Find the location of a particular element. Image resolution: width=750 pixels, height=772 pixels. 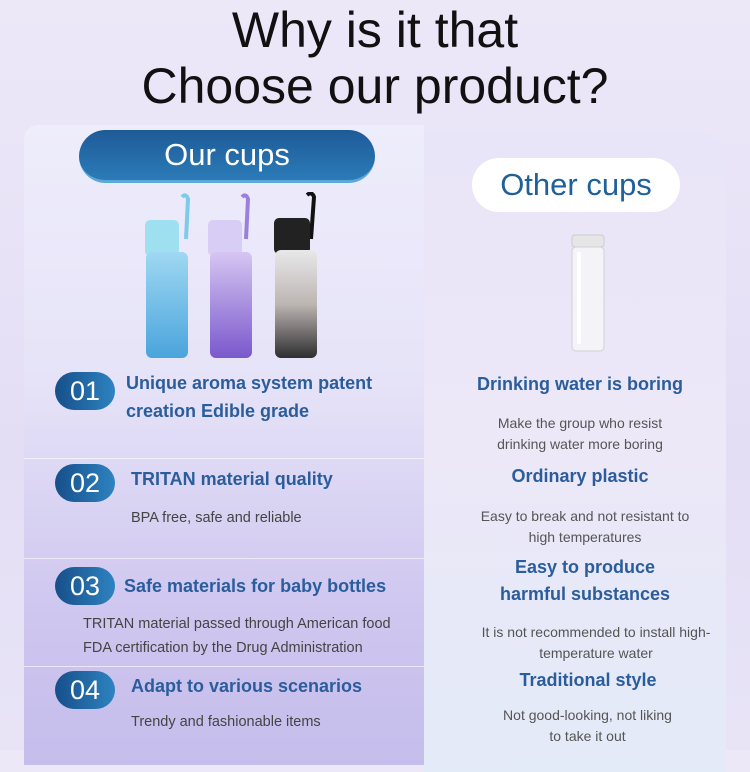

our-item-2-text: BPA free, safe and reliable is located at coordinates (216, 518).